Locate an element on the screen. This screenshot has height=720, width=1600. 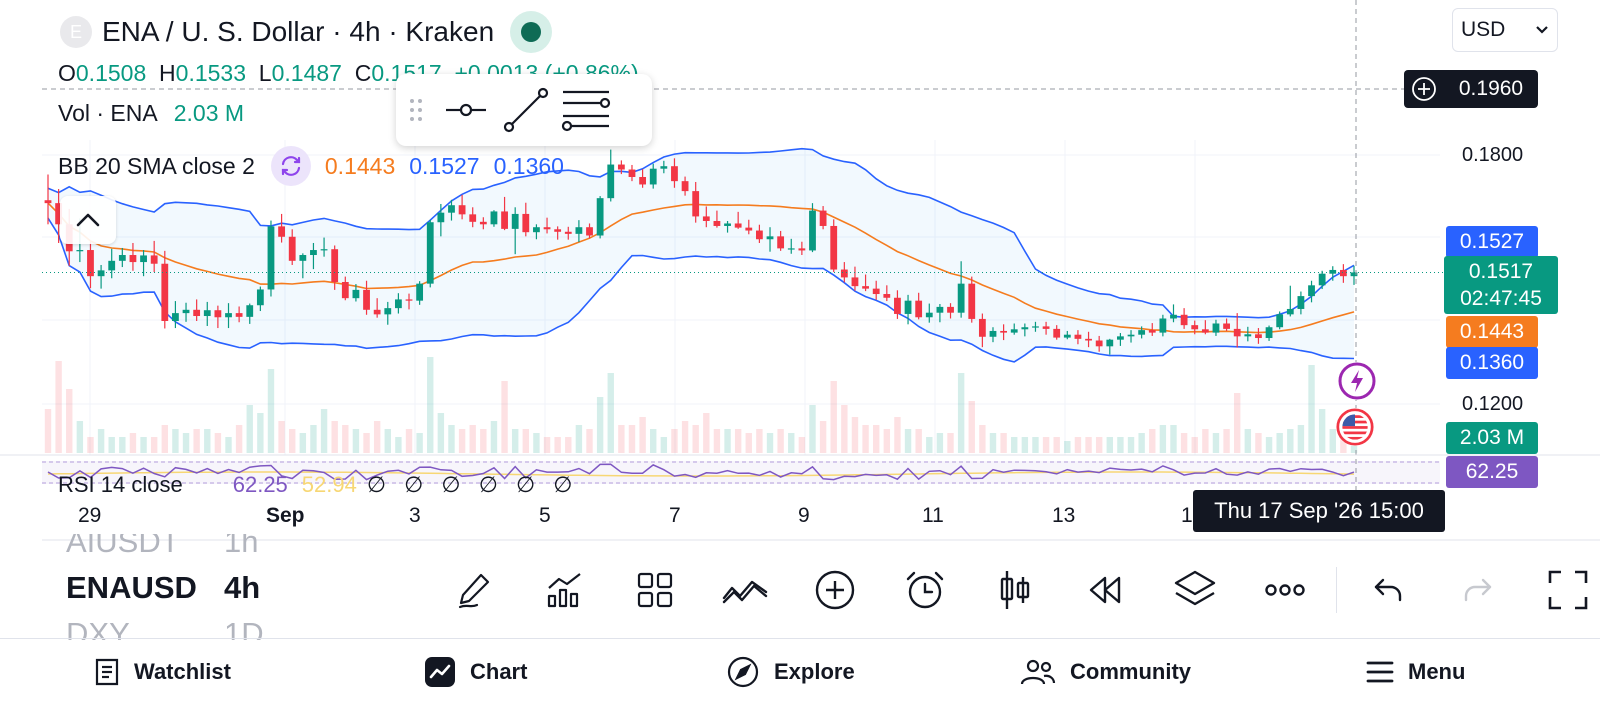
more-icon is located at coordinates (1285, 590).